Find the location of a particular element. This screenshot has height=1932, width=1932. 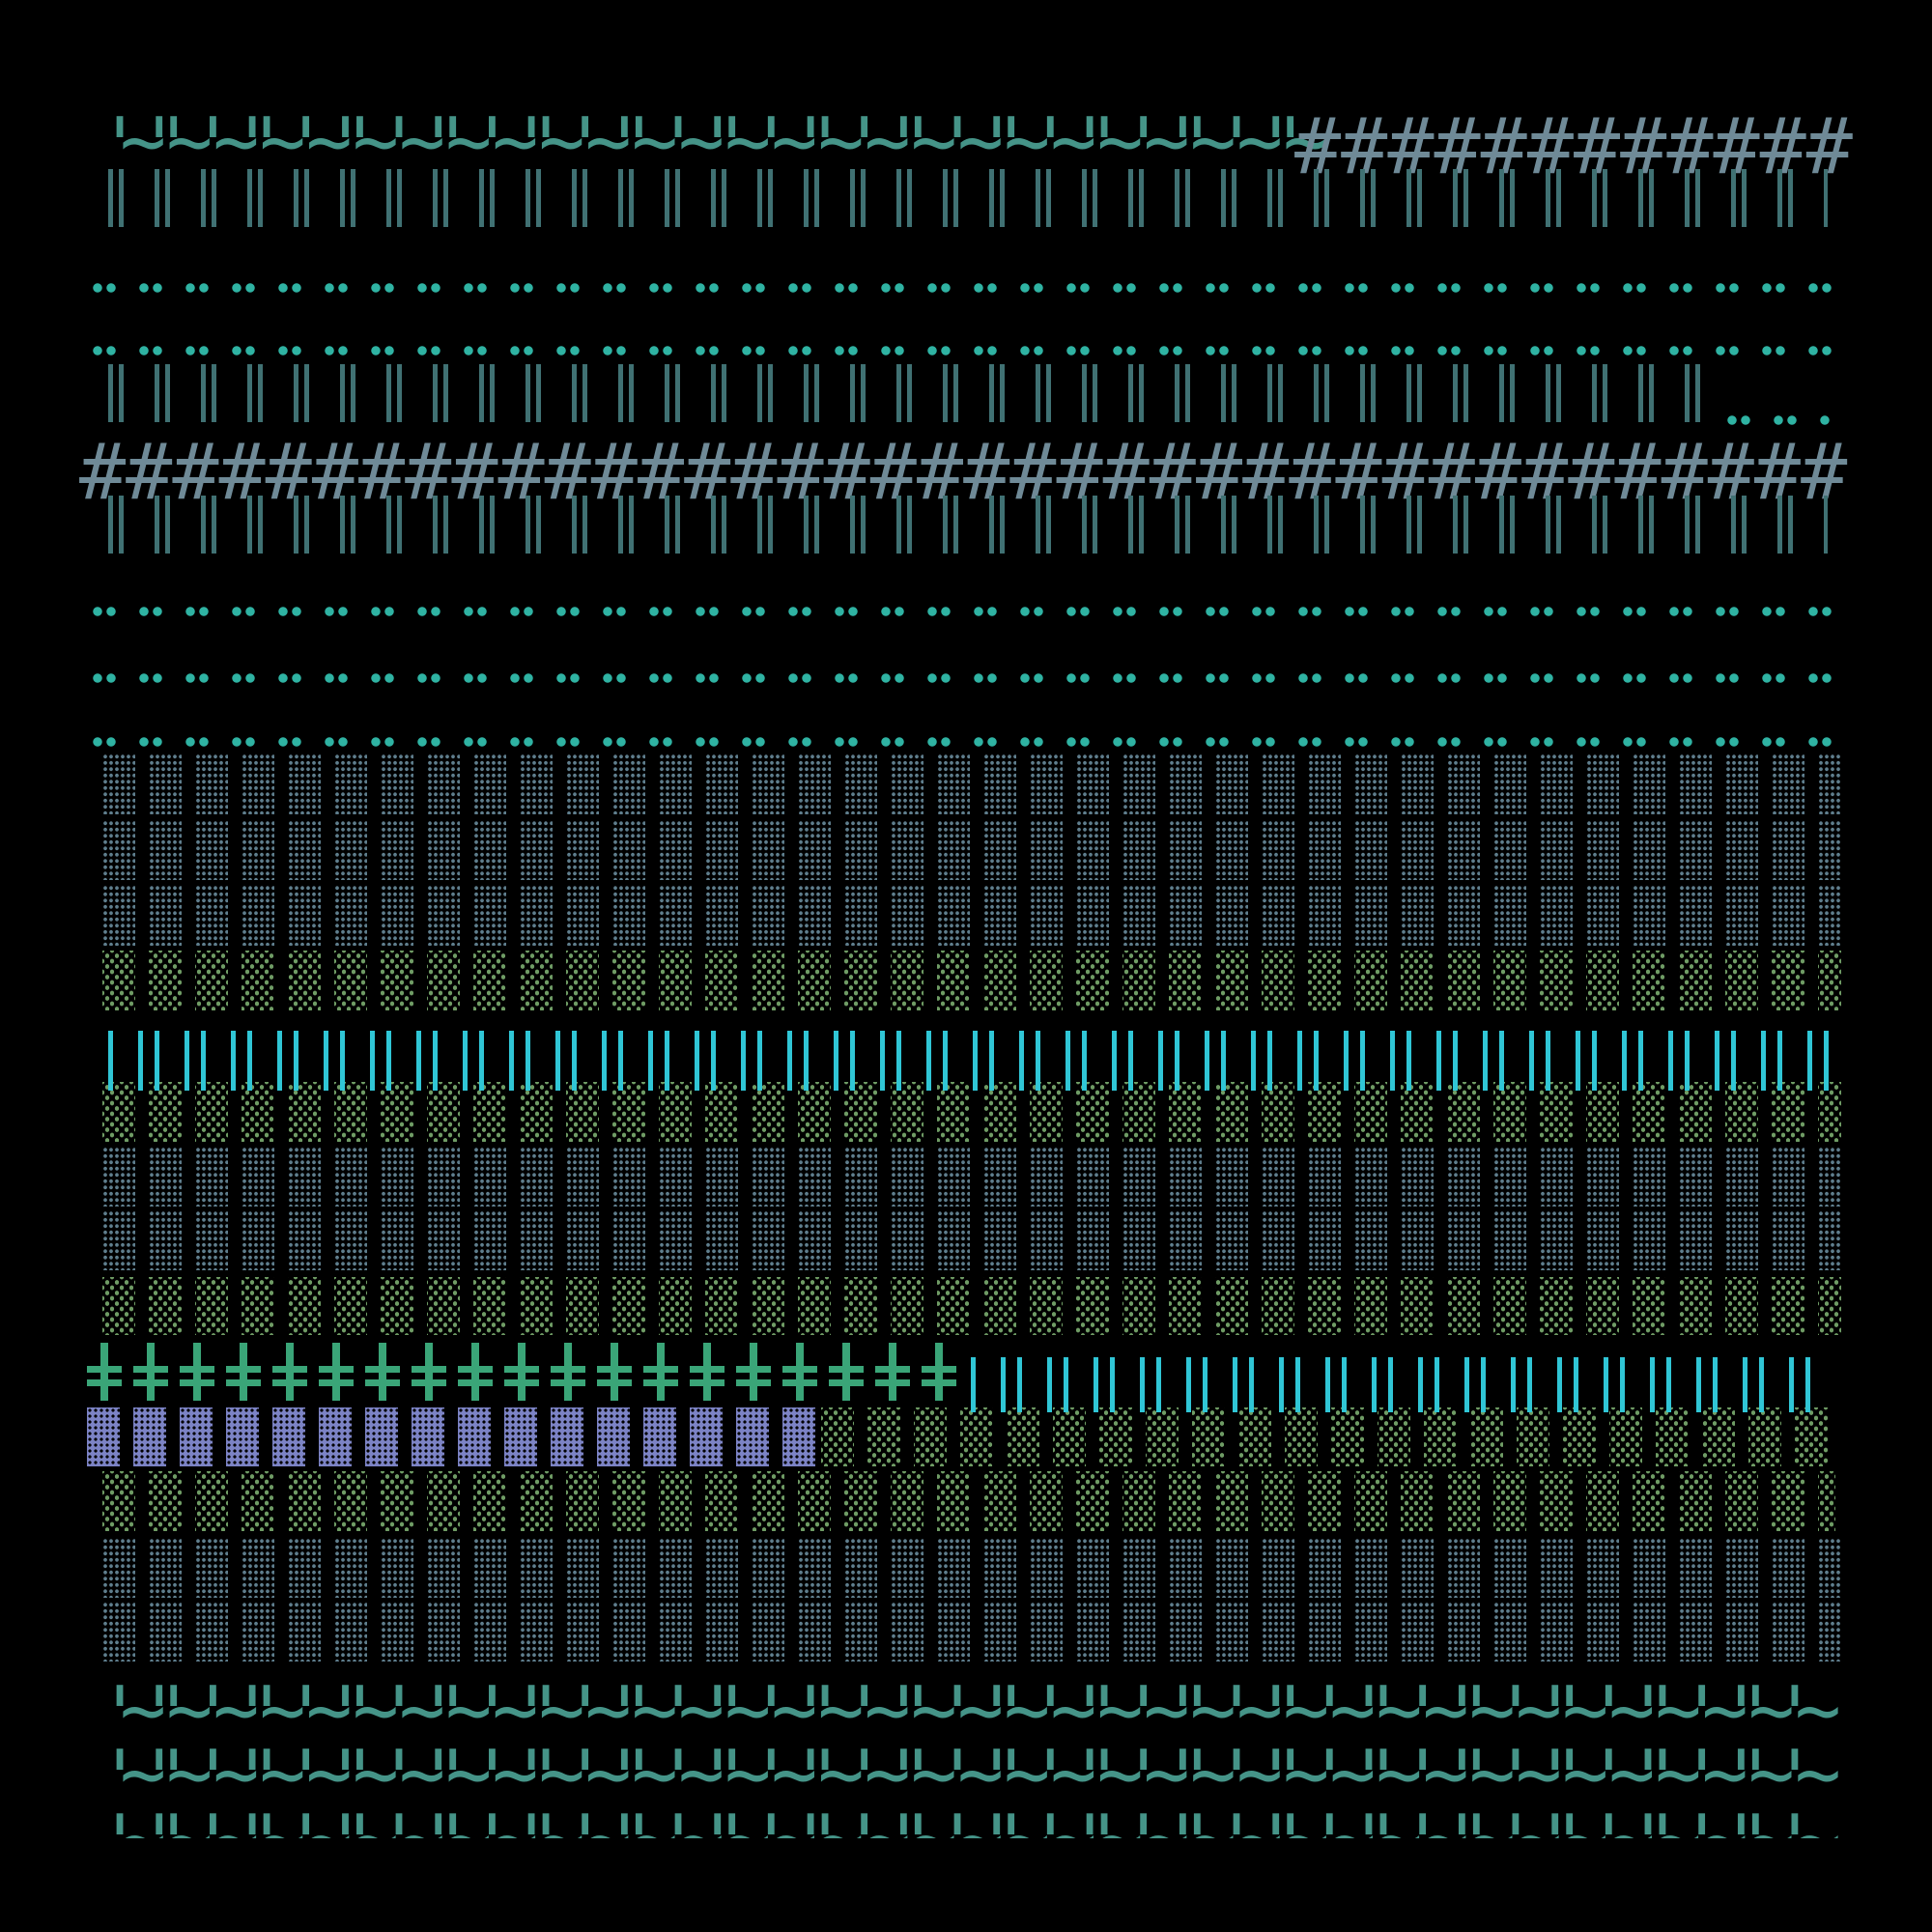

dot-band-blue is located at coordinates (452, 1436).